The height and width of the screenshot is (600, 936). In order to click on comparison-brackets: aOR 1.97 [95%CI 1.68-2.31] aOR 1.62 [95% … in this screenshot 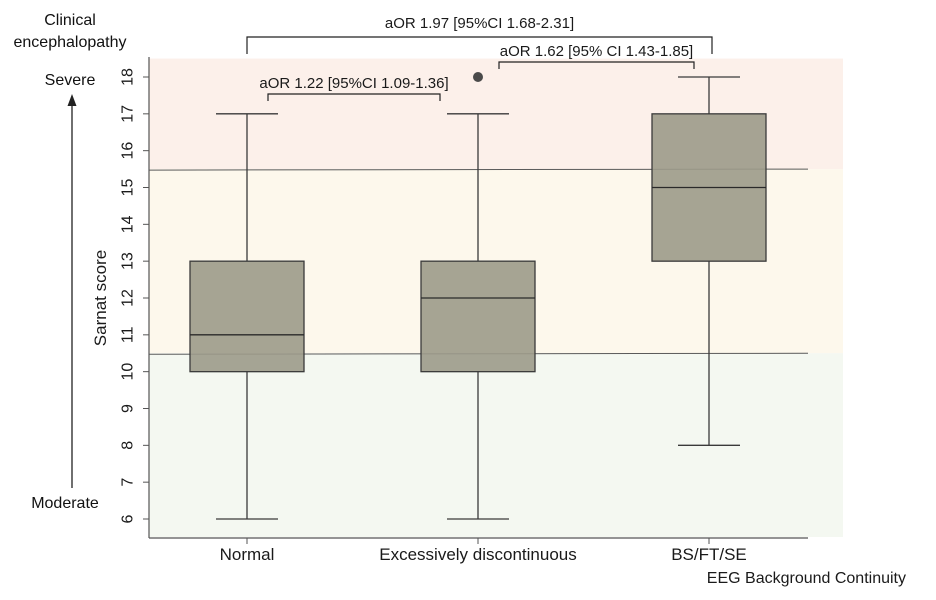, I will do `click(479, 58)`.